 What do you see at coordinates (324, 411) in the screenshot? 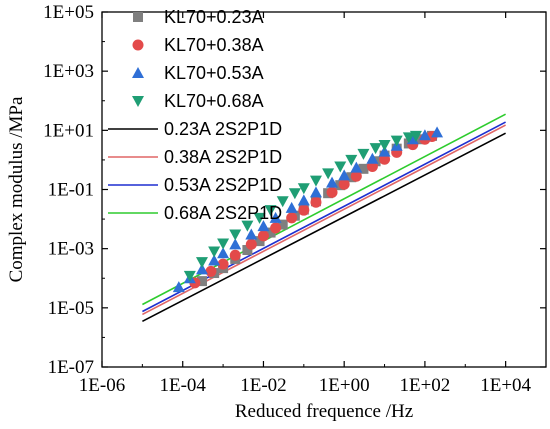
I see `x-axis-title: Reduced frequence /Hz` at bounding box center [324, 411].